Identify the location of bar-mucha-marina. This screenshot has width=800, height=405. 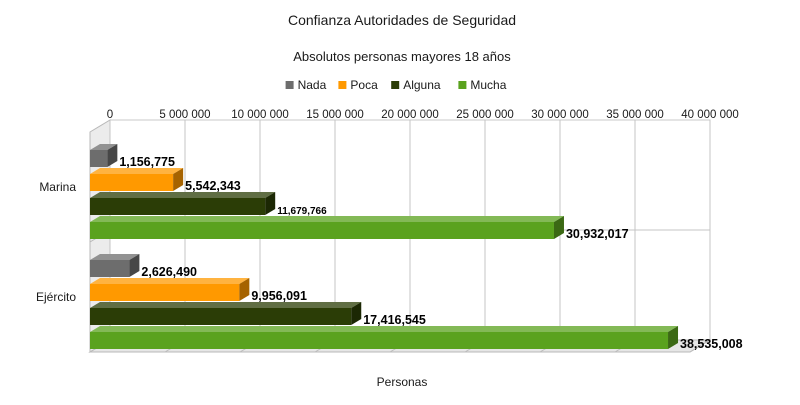
(327, 227).